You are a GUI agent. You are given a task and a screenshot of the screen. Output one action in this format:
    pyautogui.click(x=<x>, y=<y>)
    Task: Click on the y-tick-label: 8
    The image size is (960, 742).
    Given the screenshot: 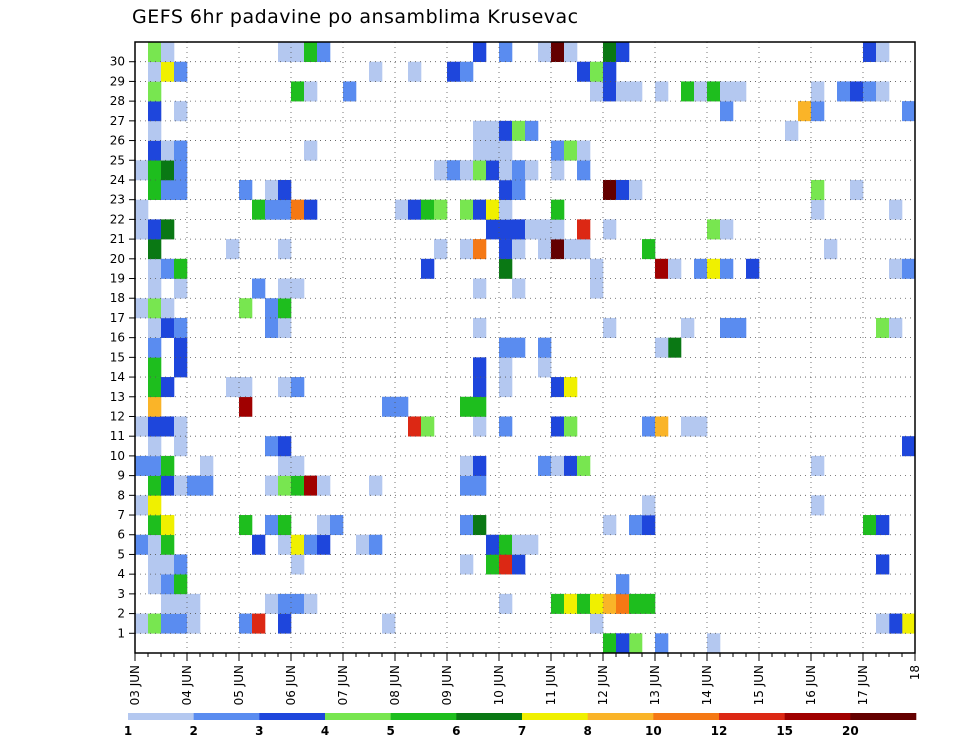 What is the action you would take?
    pyautogui.click(x=121, y=495)
    